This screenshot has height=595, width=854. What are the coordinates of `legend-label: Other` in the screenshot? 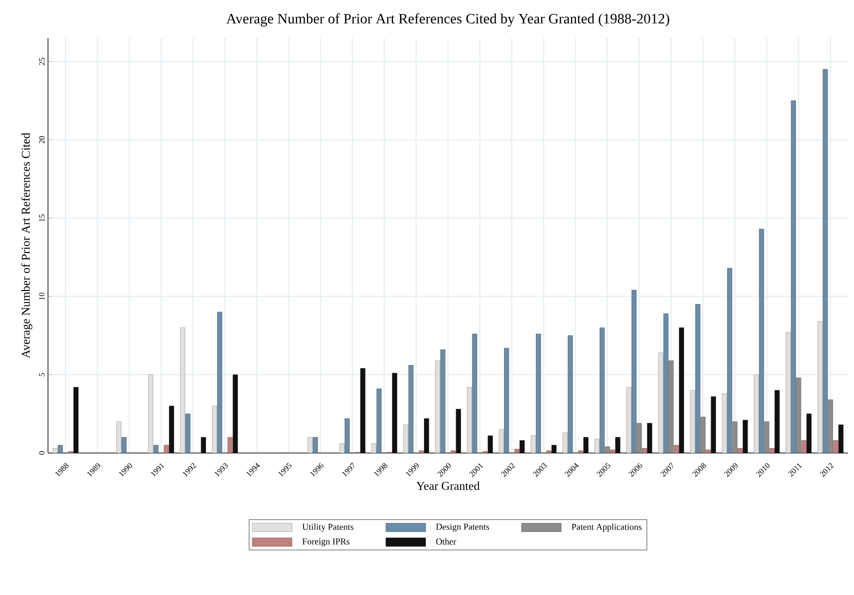 It's located at (446, 541).